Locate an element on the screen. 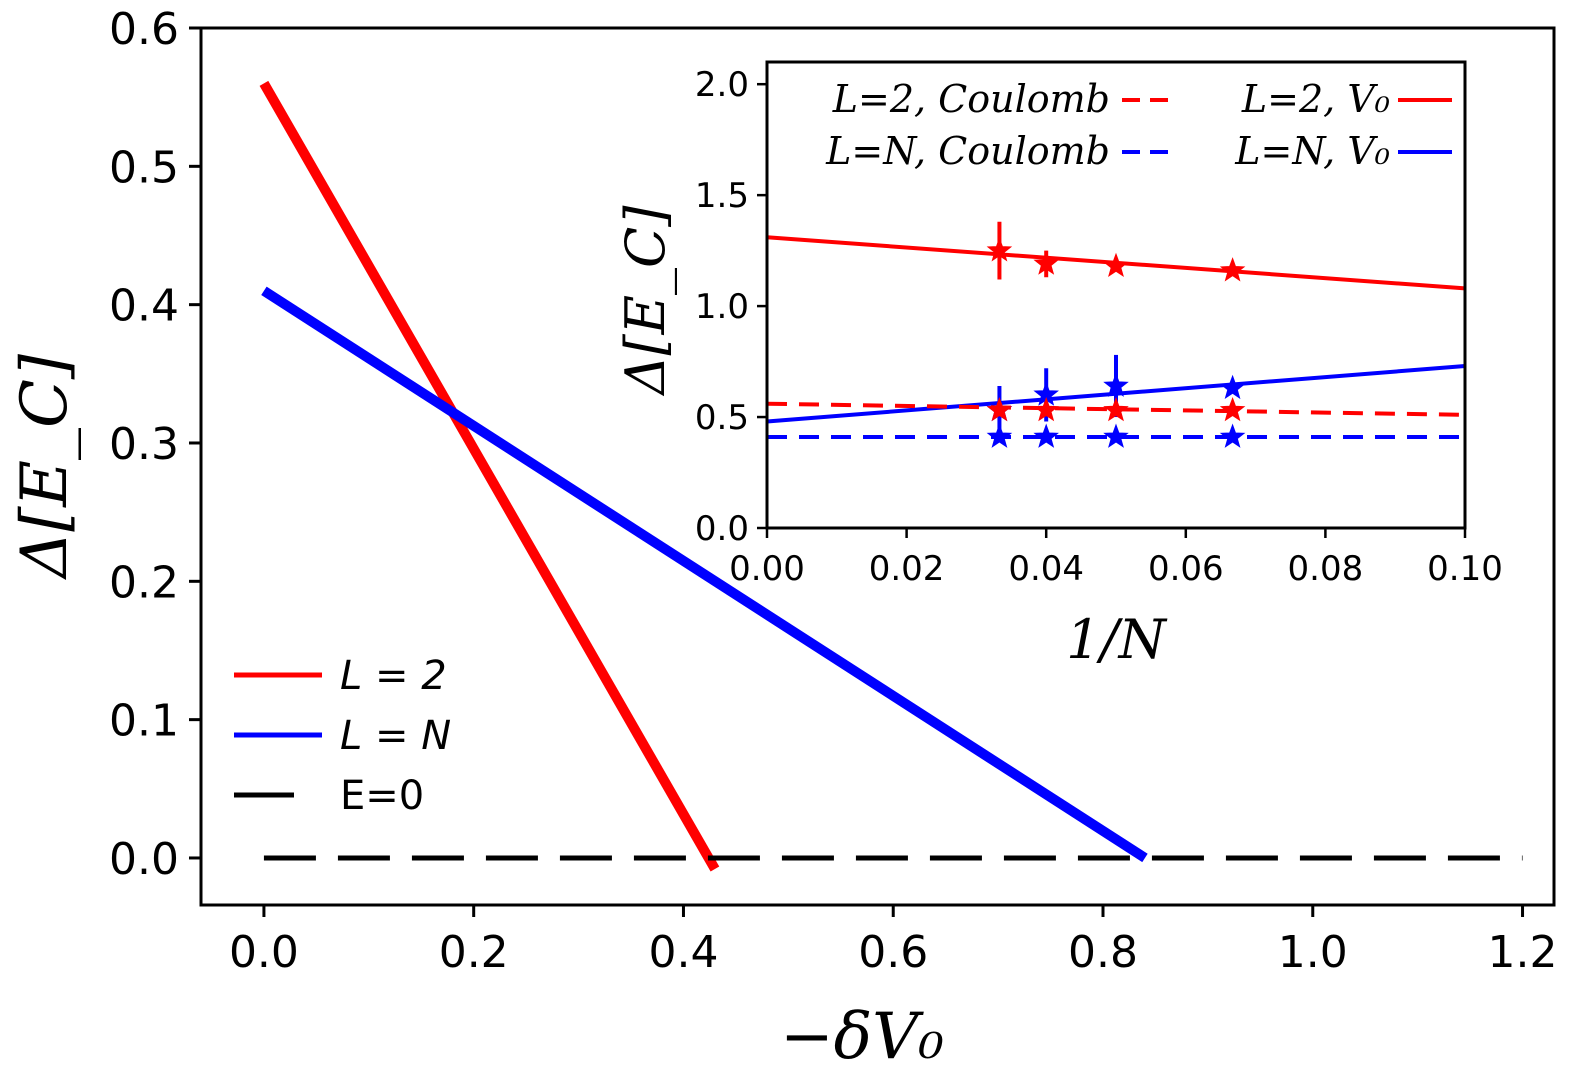 This screenshot has width=1579, height=1084. main-legend-label: L = 2 is located at coordinates (393, 676).